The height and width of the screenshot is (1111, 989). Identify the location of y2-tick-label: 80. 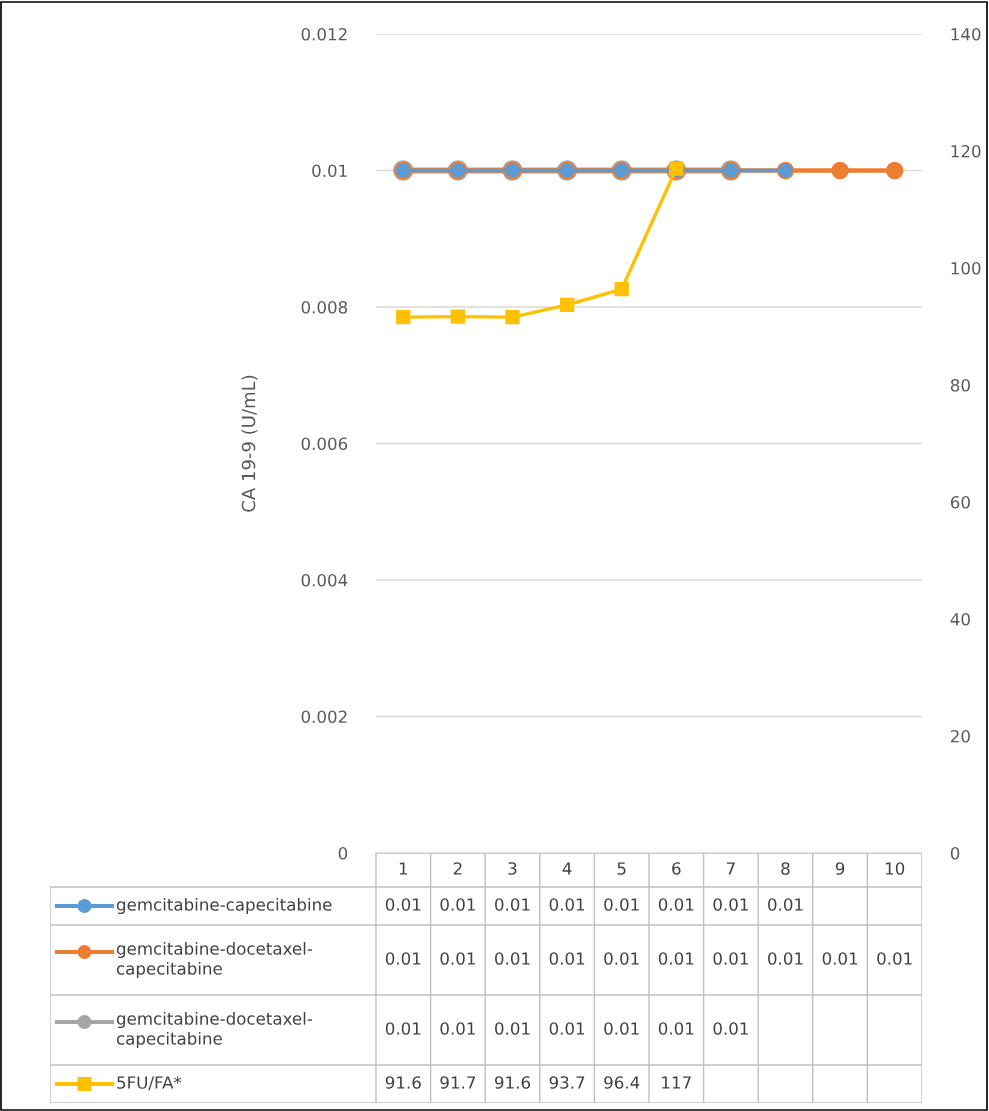
(960, 385).